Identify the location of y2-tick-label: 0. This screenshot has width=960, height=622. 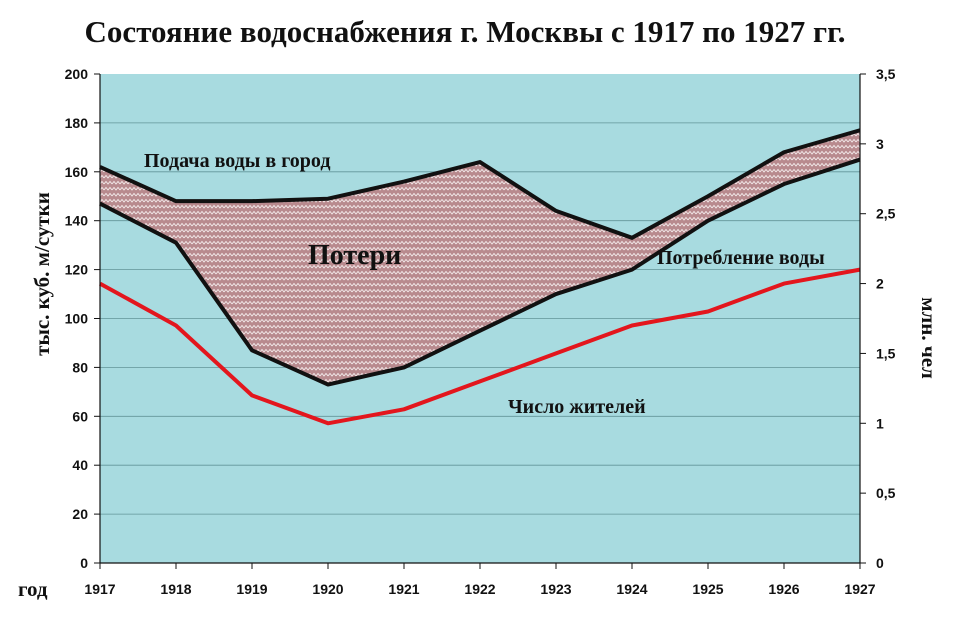
(880, 563).